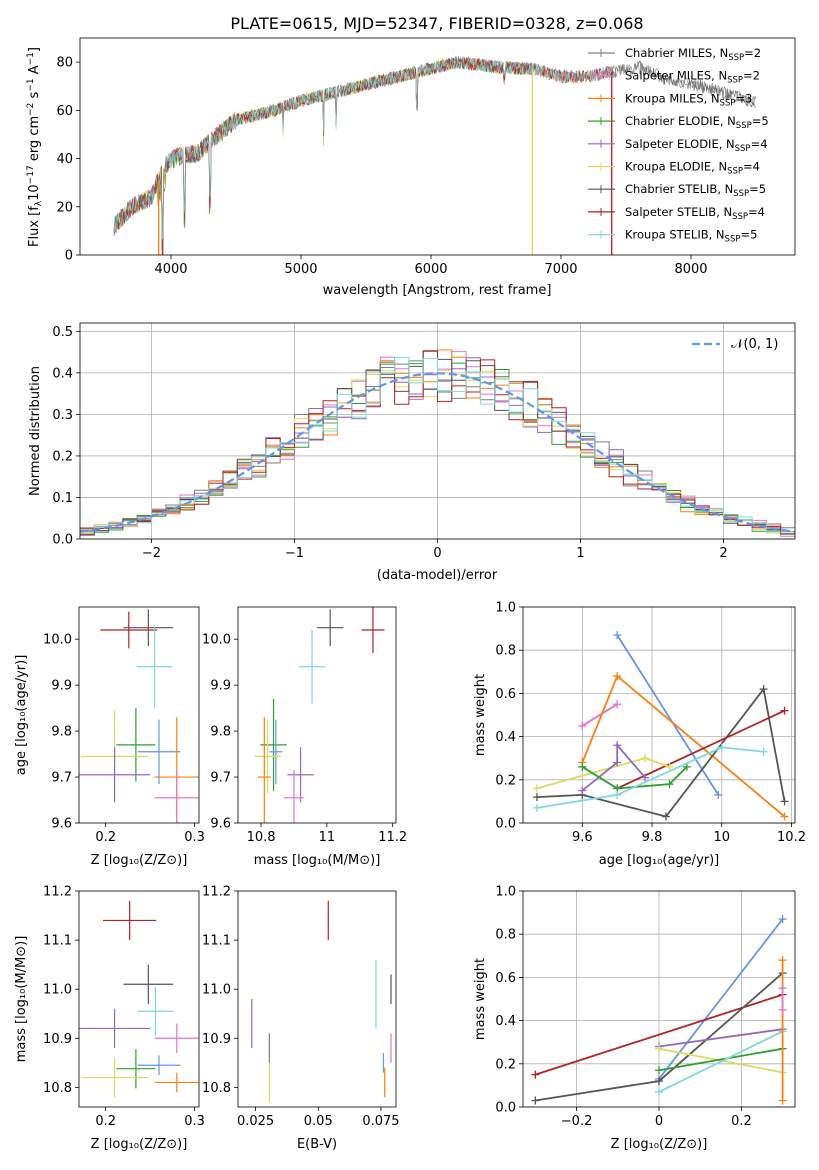 The height and width of the screenshot is (1170, 819). Describe the element at coordinates (151, 553) in the screenshot. I see `x-tick-label: −2` at that location.